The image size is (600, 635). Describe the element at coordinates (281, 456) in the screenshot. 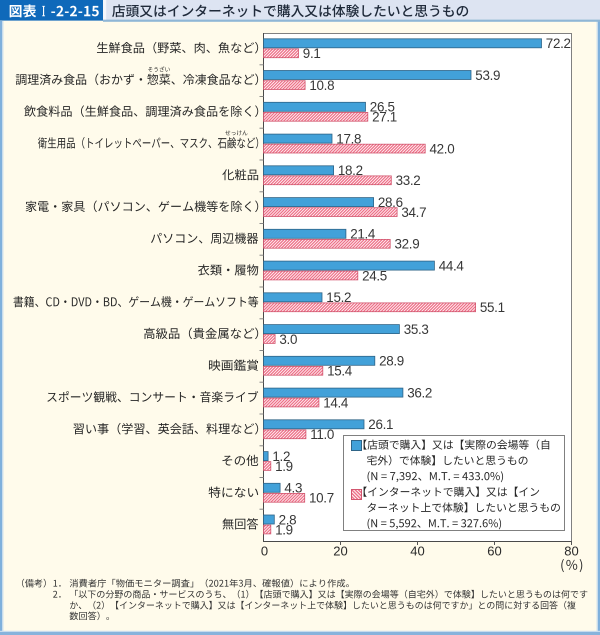

I see `svg-text: 1.2` at that location.